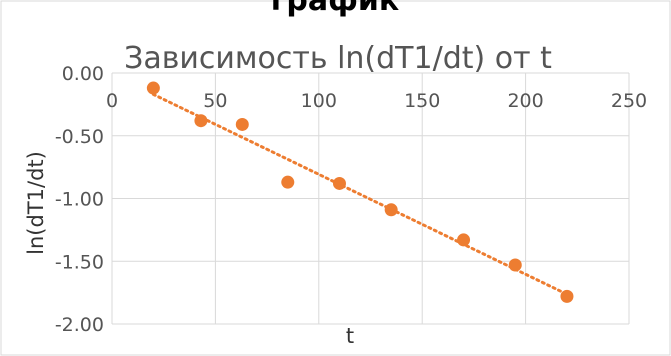 The image size is (671, 356). I want to click on x-tick-label: 50, so click(215, 101).